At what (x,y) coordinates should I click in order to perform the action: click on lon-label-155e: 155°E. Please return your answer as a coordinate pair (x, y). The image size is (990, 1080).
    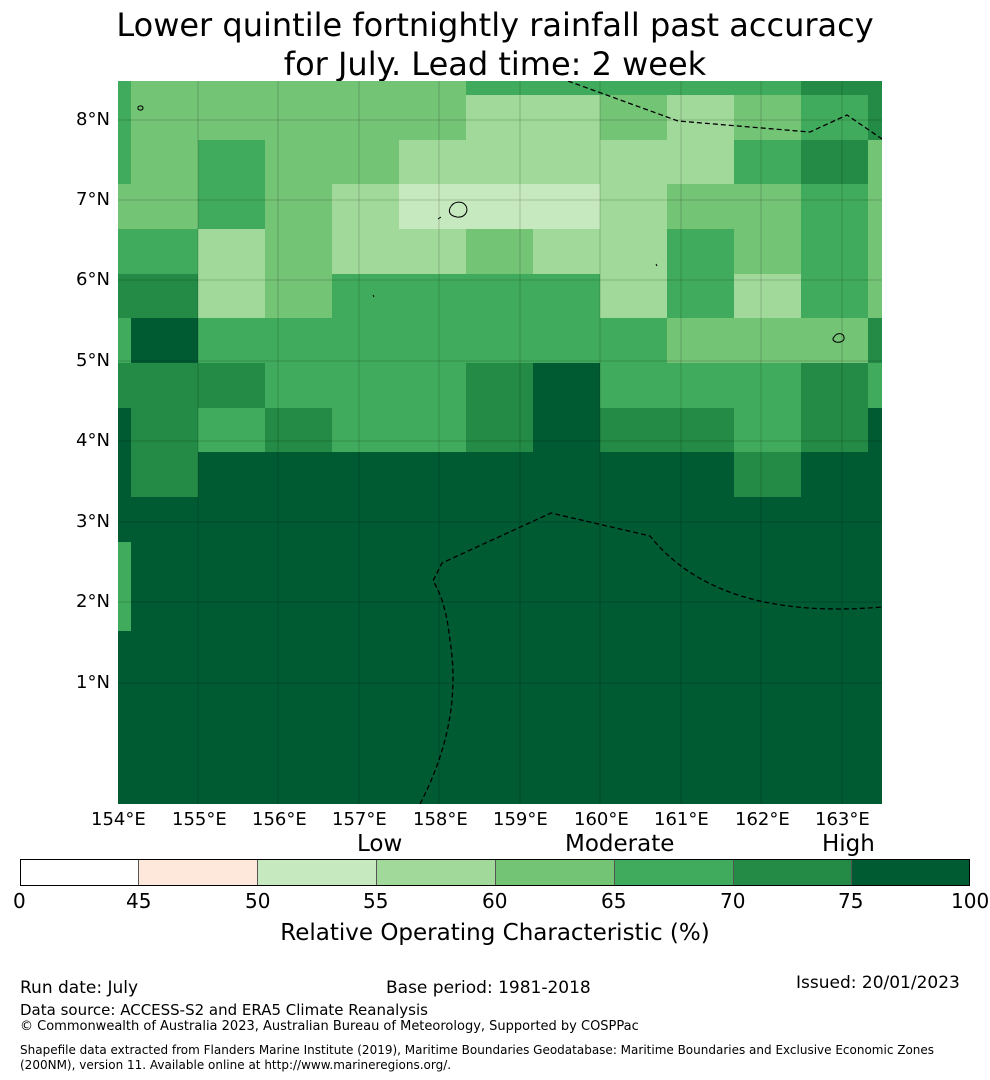
    Looking at the image, I should click on (199, 819).